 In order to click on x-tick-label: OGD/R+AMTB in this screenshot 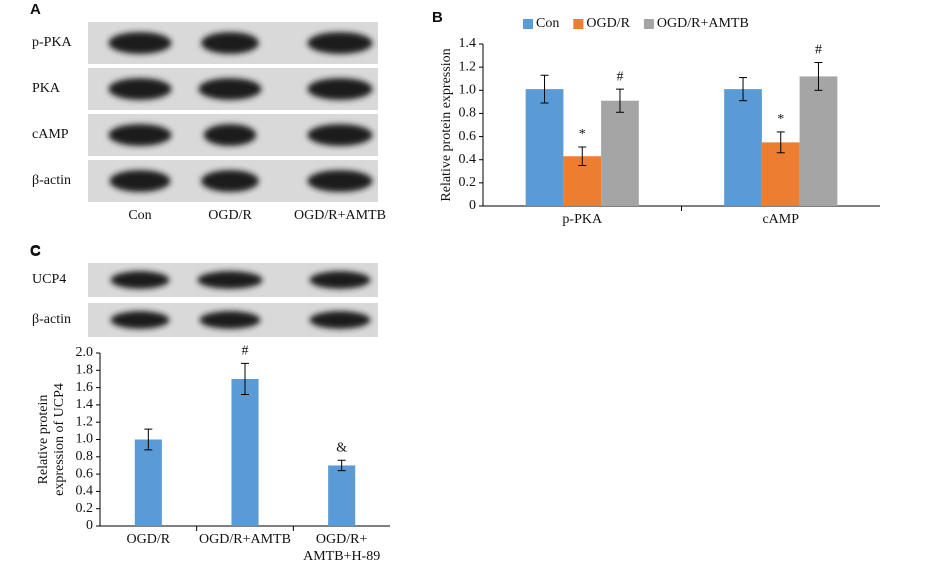, I will do `click(245, 539)`.